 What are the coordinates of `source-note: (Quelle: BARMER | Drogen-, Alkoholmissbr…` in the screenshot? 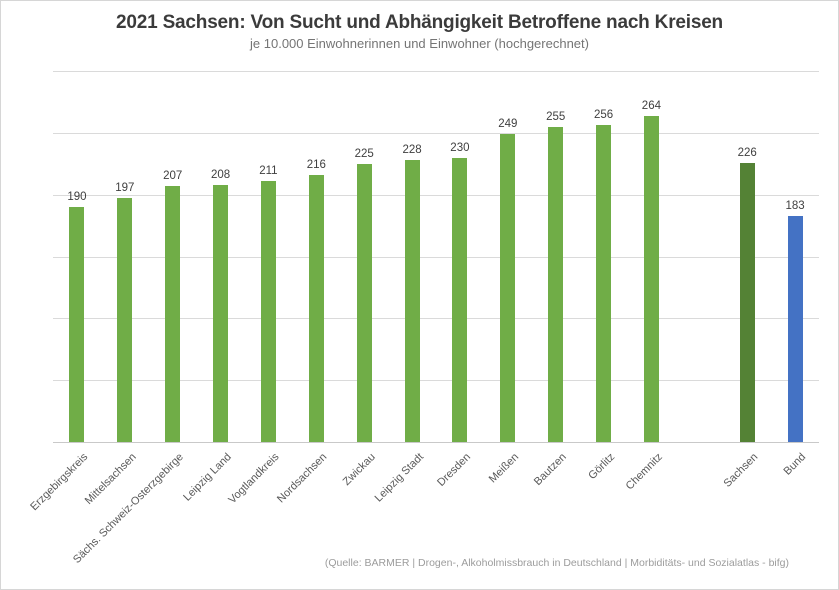 It's located at (556, 563).